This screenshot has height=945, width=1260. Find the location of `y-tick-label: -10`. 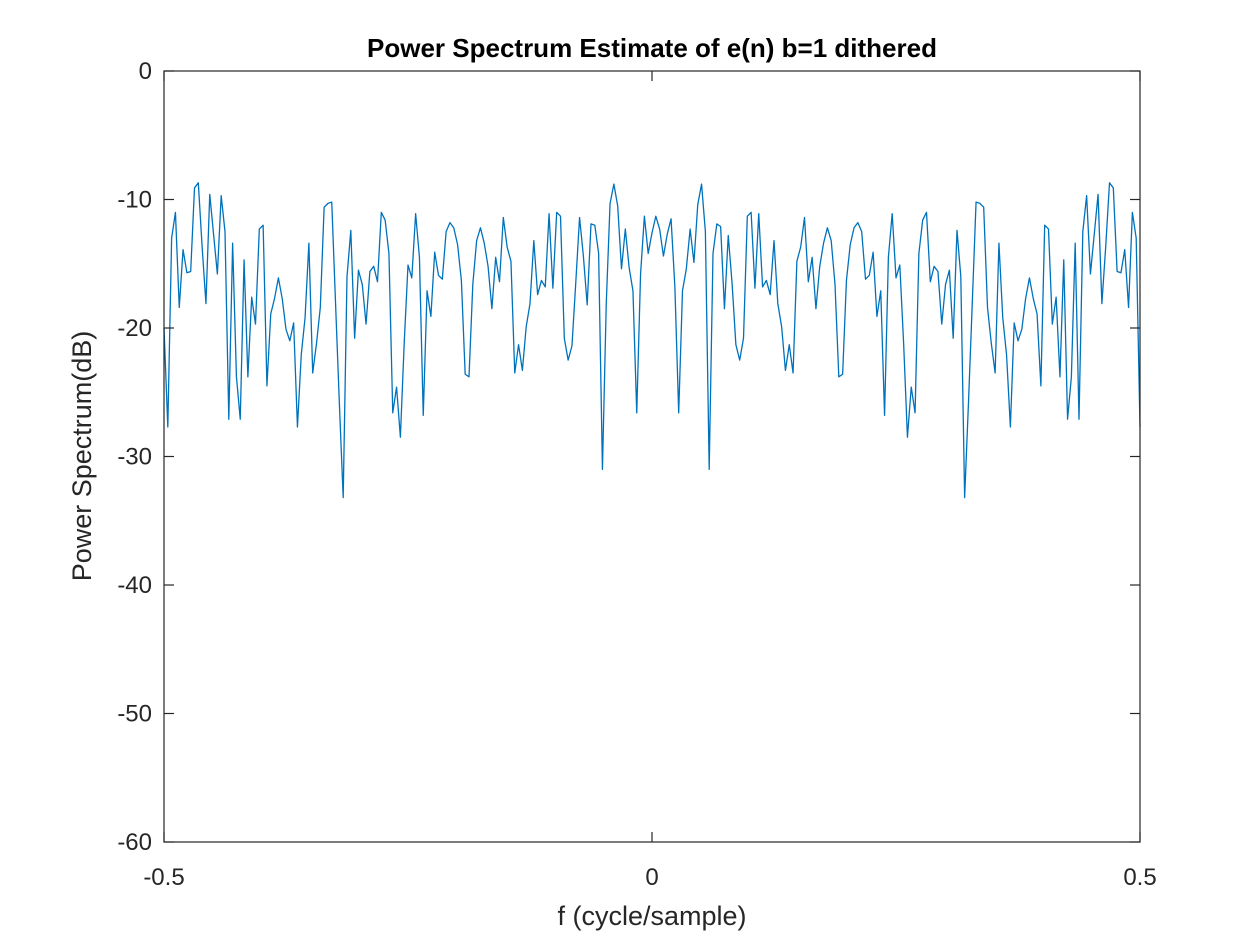

y-tick-label: -10 is located at coordinates (134, 200).